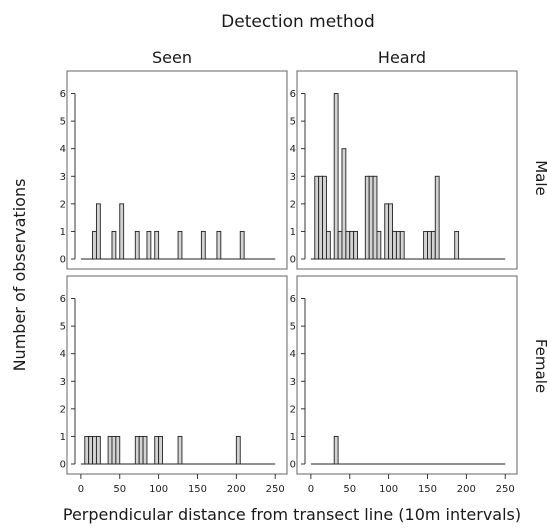 Image resolution: width=547 pixels, height=530 pixels. I want to click on row-label-male: Male, so click(539, 178).